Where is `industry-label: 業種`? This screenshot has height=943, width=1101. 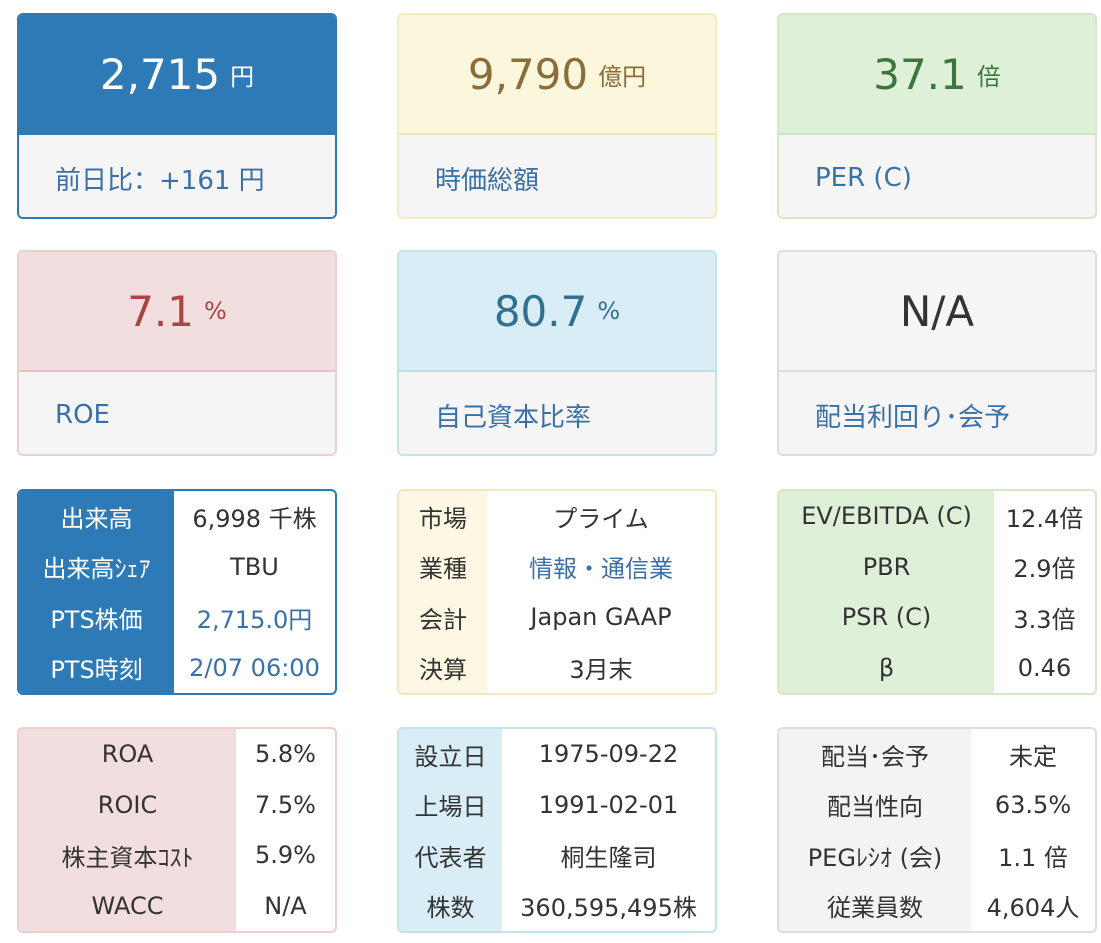 industry-label: 業種 is located at coordinates (443, 566).